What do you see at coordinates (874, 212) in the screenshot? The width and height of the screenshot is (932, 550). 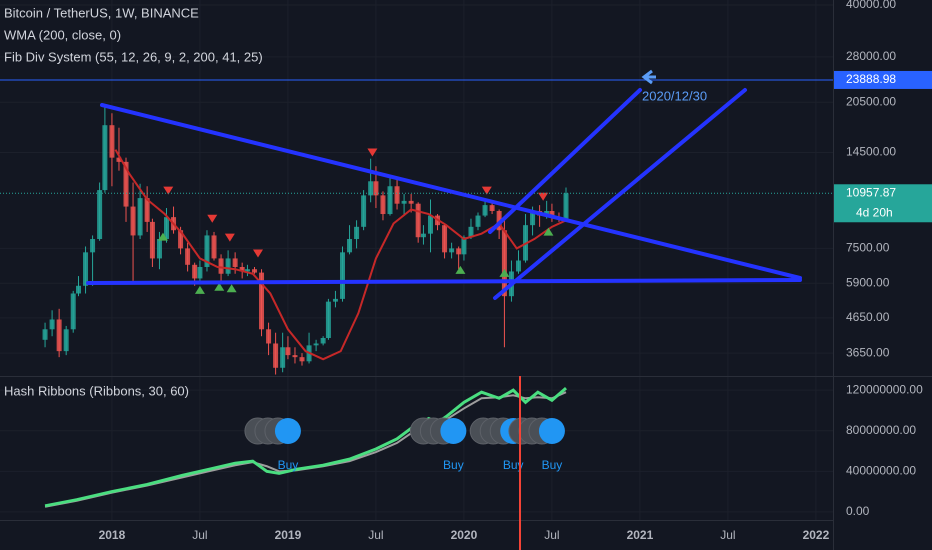 I see `countdown-label: 4d 20h` at bounding box center [874, 212].